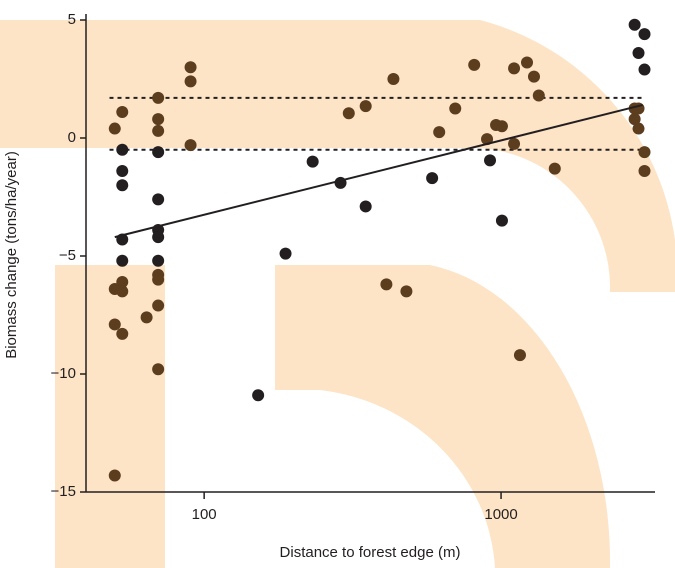 The height and width of the screenshot is (568, 675). I want to click on y-tick-label: 0, so click(72, 137).